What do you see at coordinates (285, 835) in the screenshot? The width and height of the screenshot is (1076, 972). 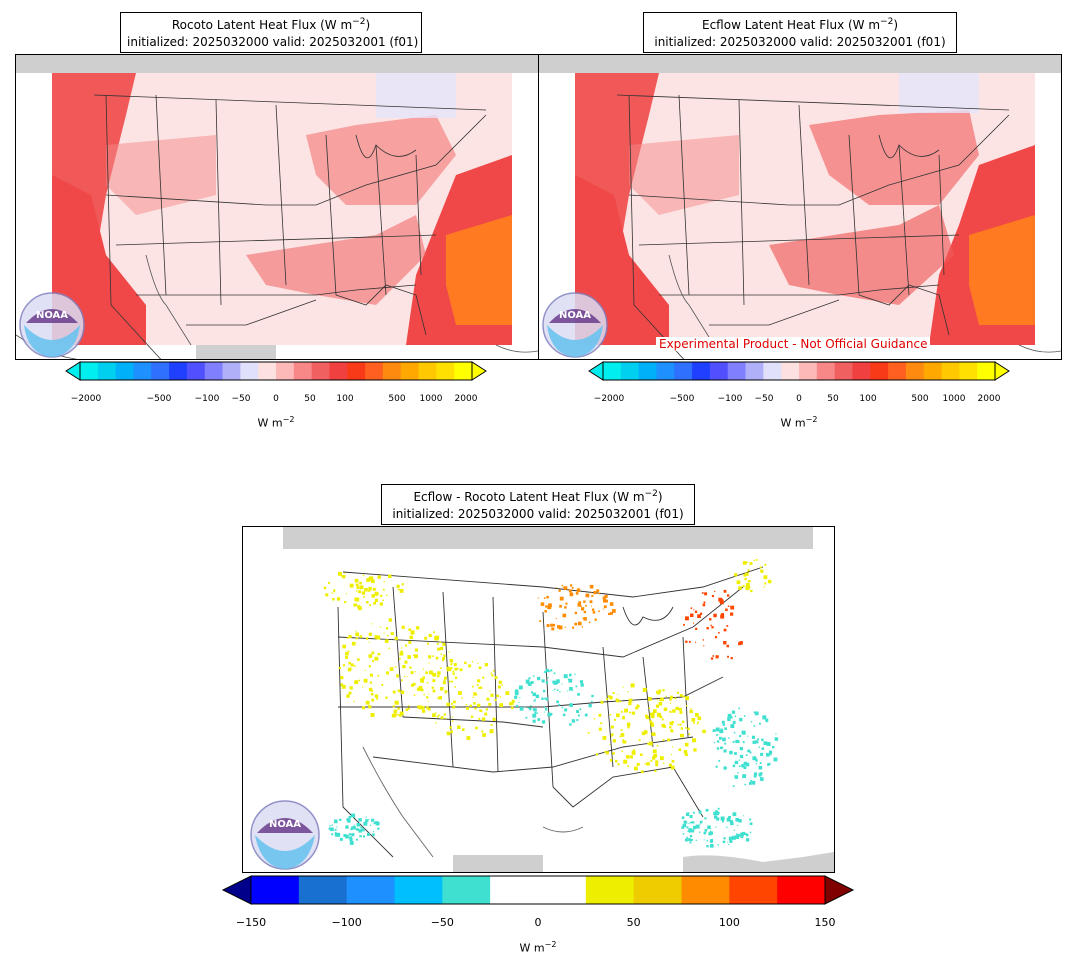 I see `noaa-logo: NOAA` at bounding box center [285, 835].